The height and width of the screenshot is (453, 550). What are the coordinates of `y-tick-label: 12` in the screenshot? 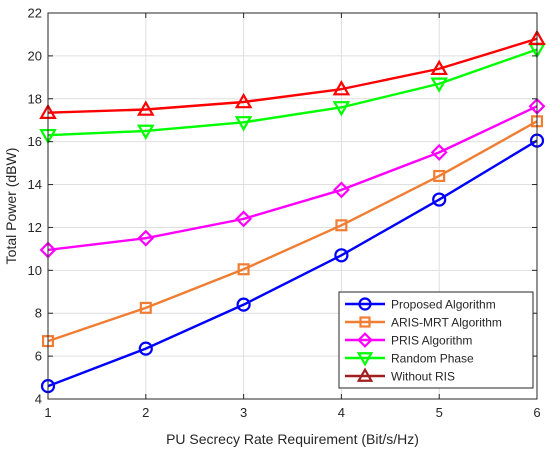 It's located at (35, 227).